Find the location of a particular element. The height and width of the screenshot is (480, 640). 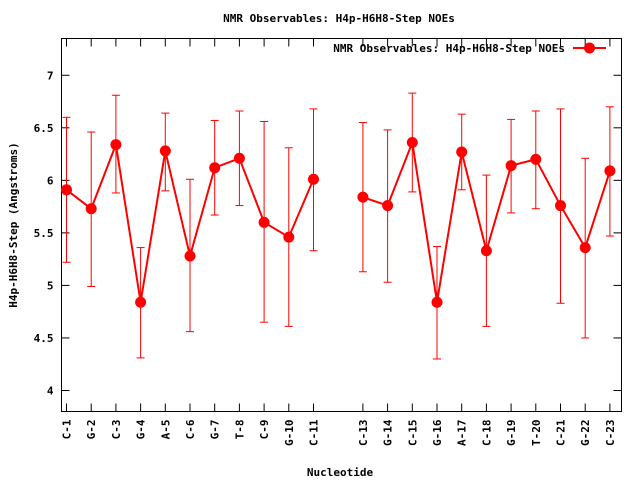

x-tick-label: C-23 is located at coordinates (610, 433).